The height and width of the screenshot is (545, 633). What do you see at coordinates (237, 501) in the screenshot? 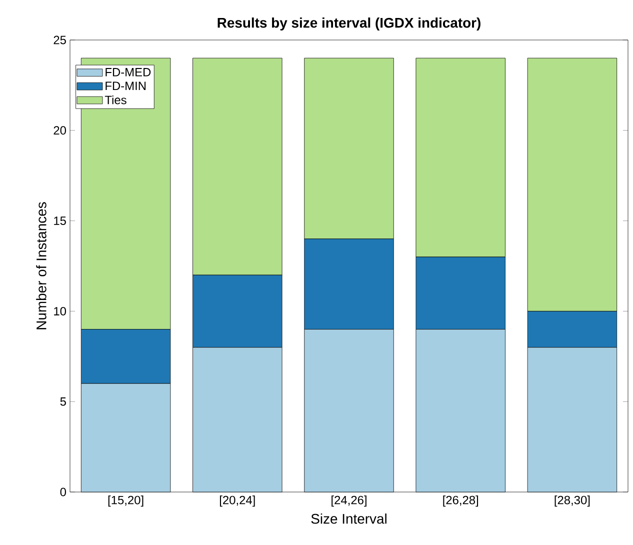
I see `x-tick-label: [20,24]` at bounding box center [237, 501].